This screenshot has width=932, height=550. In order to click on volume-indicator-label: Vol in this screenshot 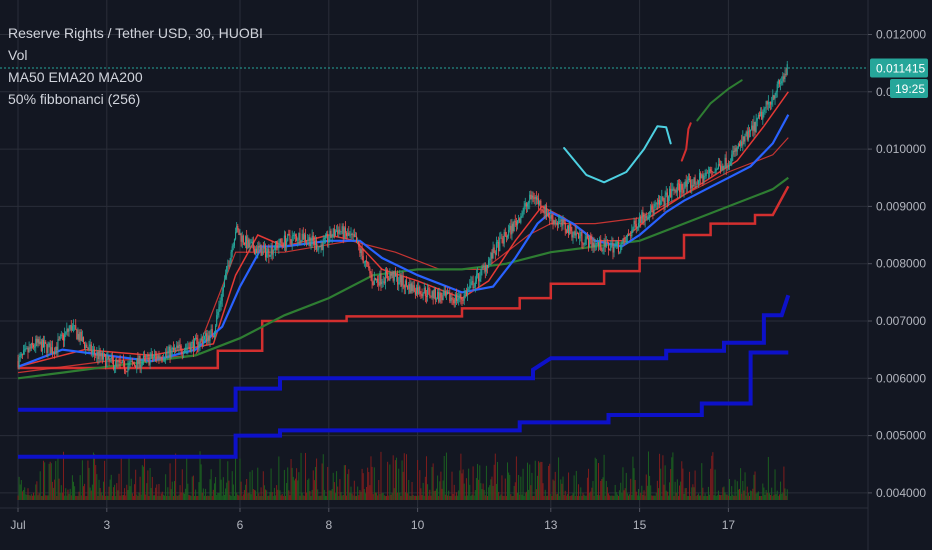, I will do `click(18, 55)`.